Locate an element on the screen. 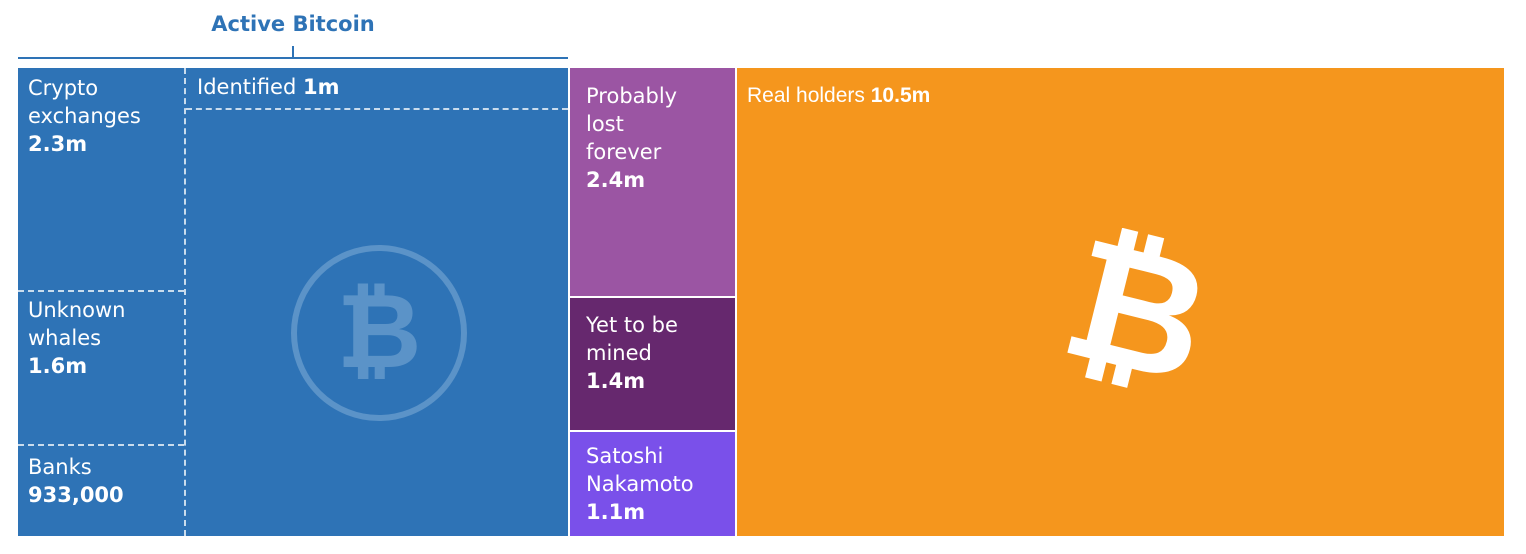 This screenshot has height=554, width=1526. tile-value: 1.6m is located at coordinates (58, 366).